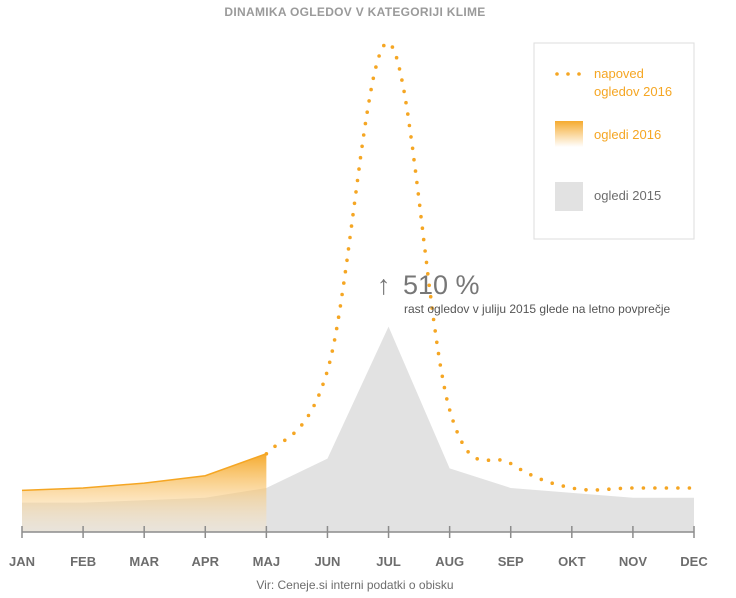  Describe the element at coordinates (144, 561) in the screenshot. I see `x-tick-label: MAR` at that location.